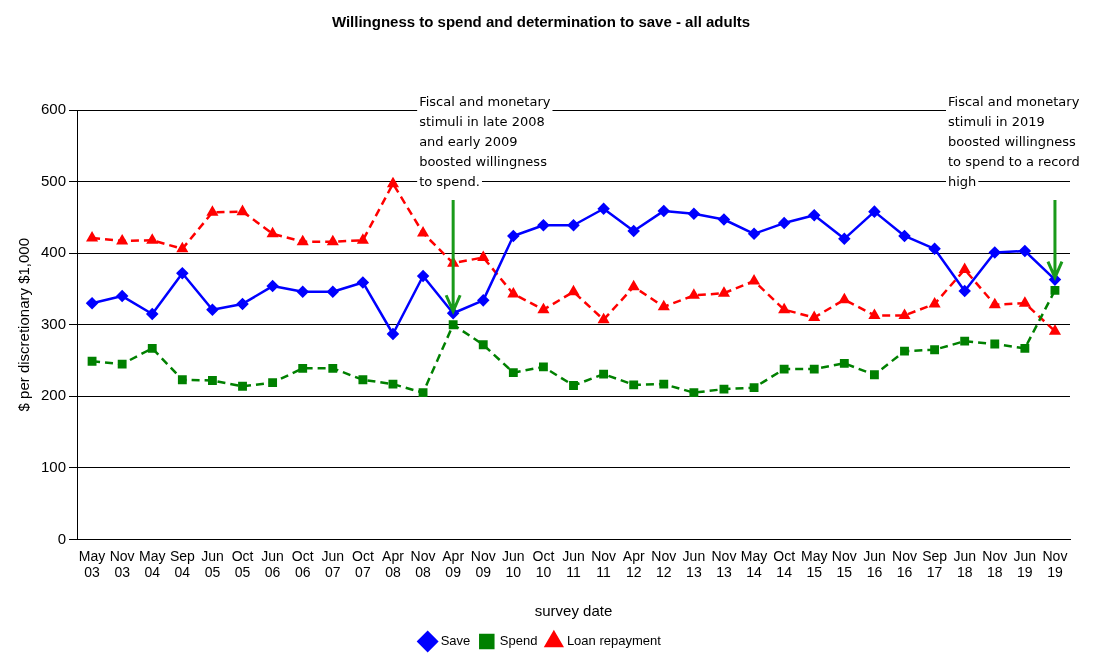 The image size is (1098, 660). What do you see at coordinates (724, 564) in the screenshot?
I see `x-tick-label: Nov 13` at bounding box center [724, 564].